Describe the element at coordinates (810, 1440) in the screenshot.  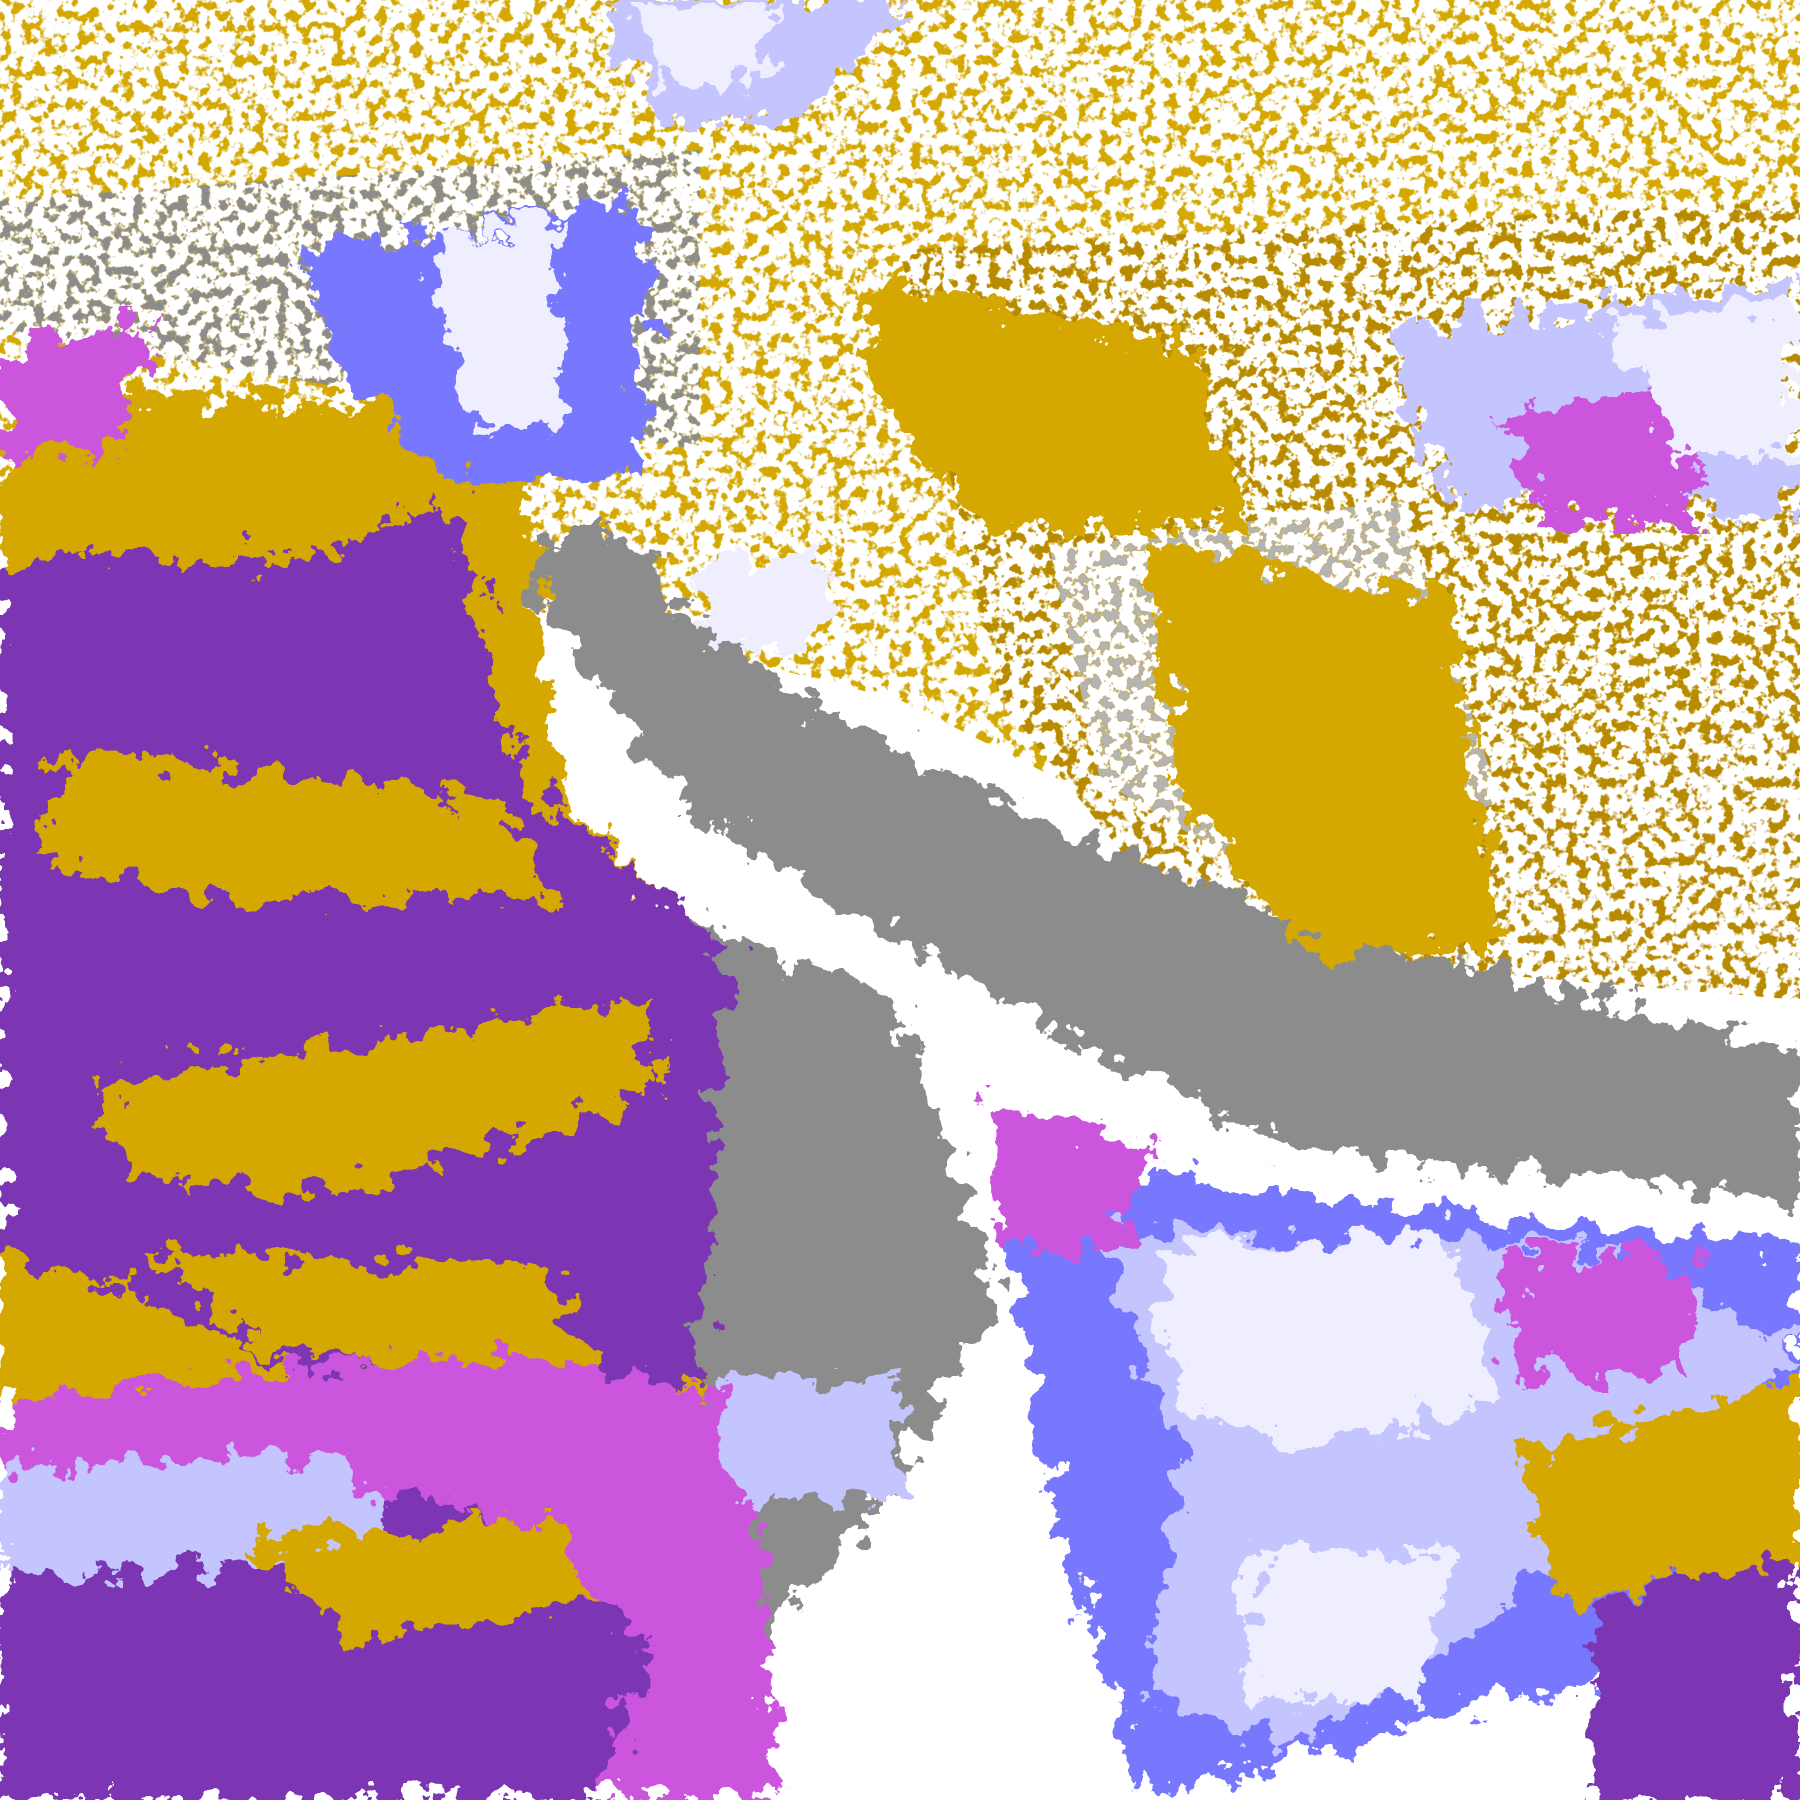
I see `periwinkle-cloud` at that location.